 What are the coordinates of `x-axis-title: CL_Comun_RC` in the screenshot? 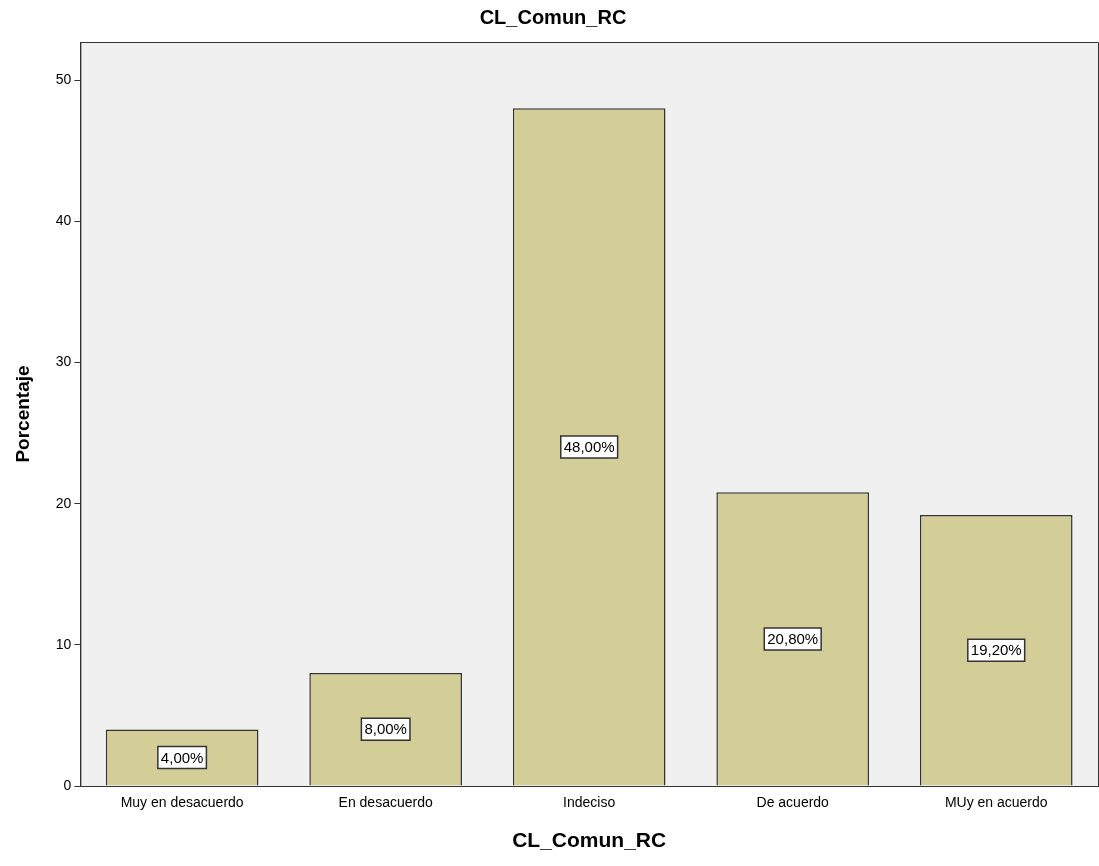 It's located at (589, 840).